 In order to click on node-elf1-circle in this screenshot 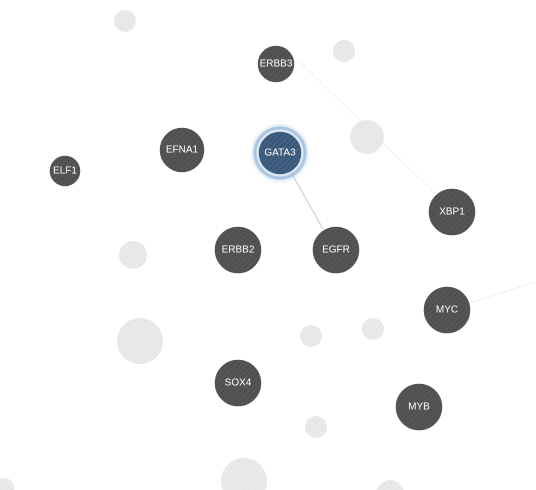, I will do `click(65, 171)`.